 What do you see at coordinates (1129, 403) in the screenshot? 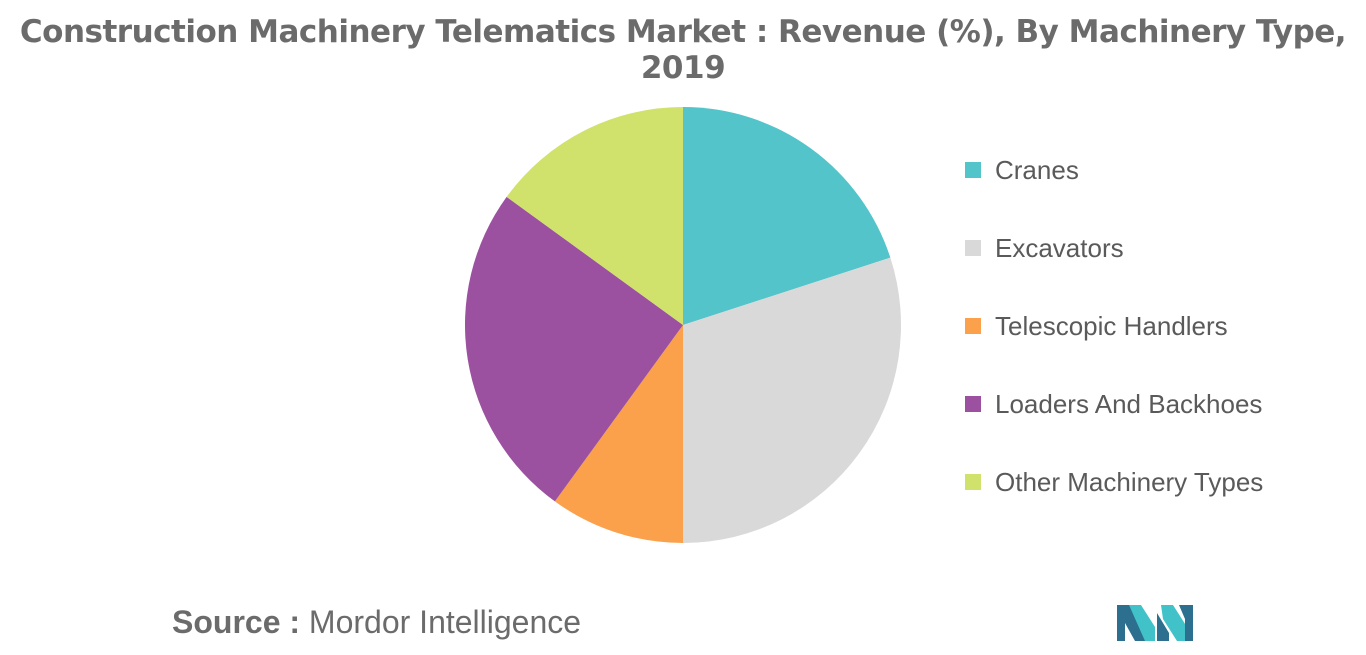
I see `legend-label: Loaders And Backhoes` at bounding box center [1129, 403].